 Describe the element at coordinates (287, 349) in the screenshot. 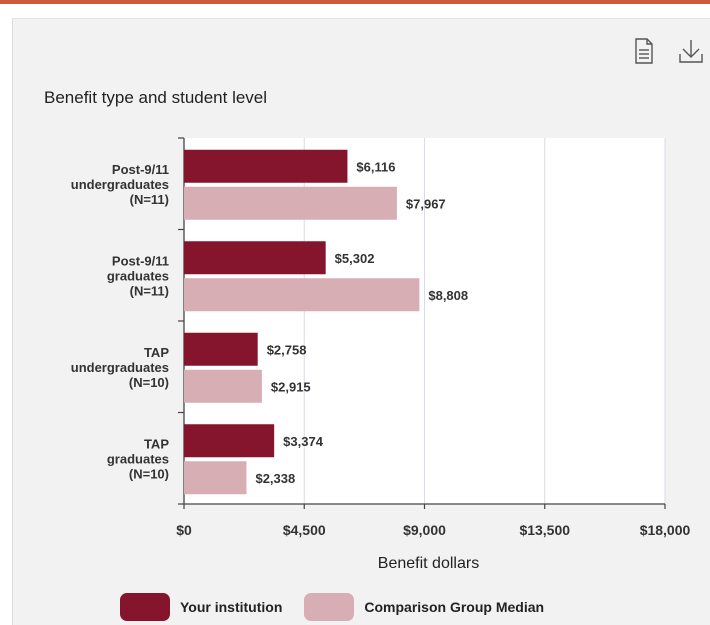

I see `data-label: $2,758` at that location.